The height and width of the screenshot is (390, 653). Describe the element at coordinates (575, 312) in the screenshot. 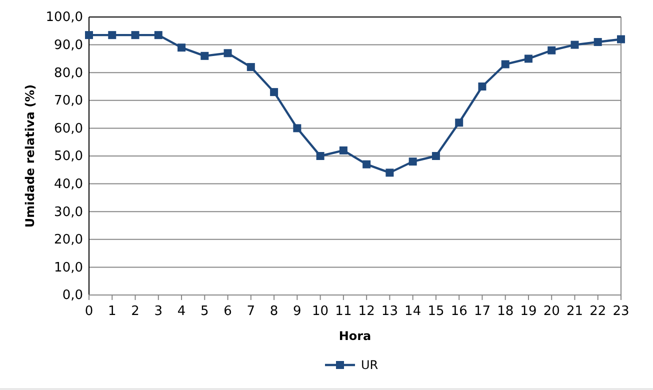

I see `x-tick-label: 21` at that location.